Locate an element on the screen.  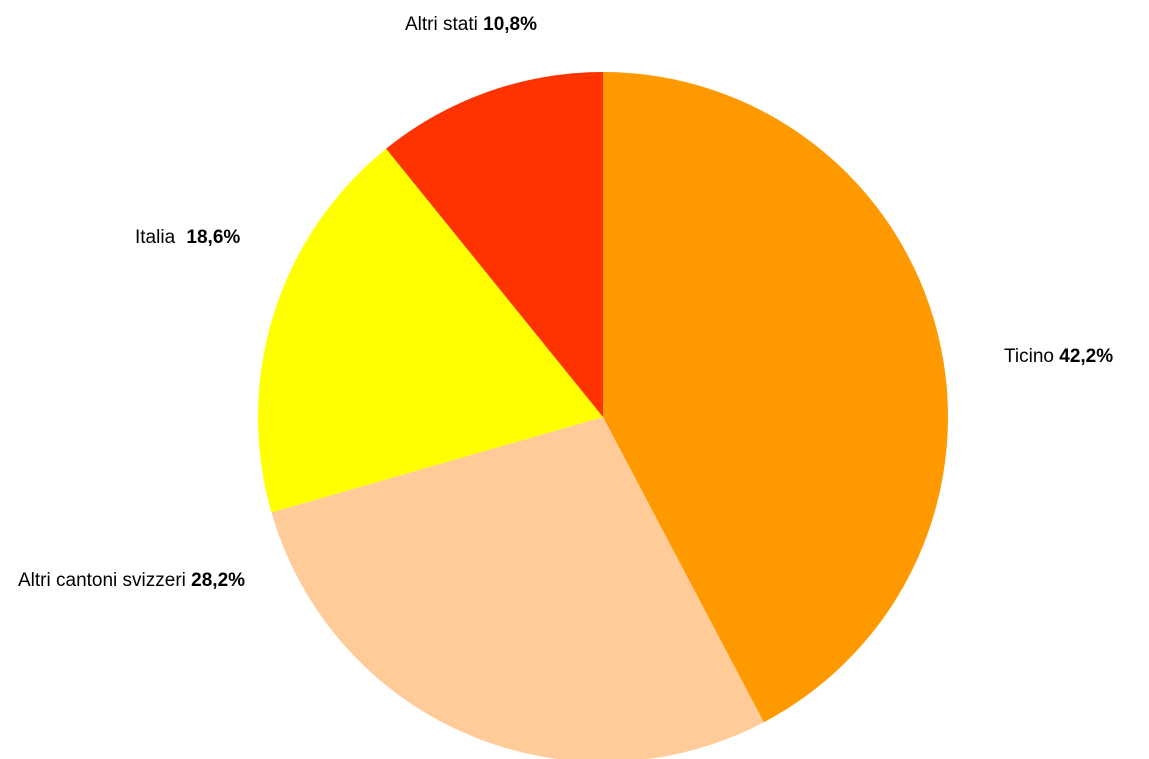
pie-slice-italia is located at coordinates (430, 330).